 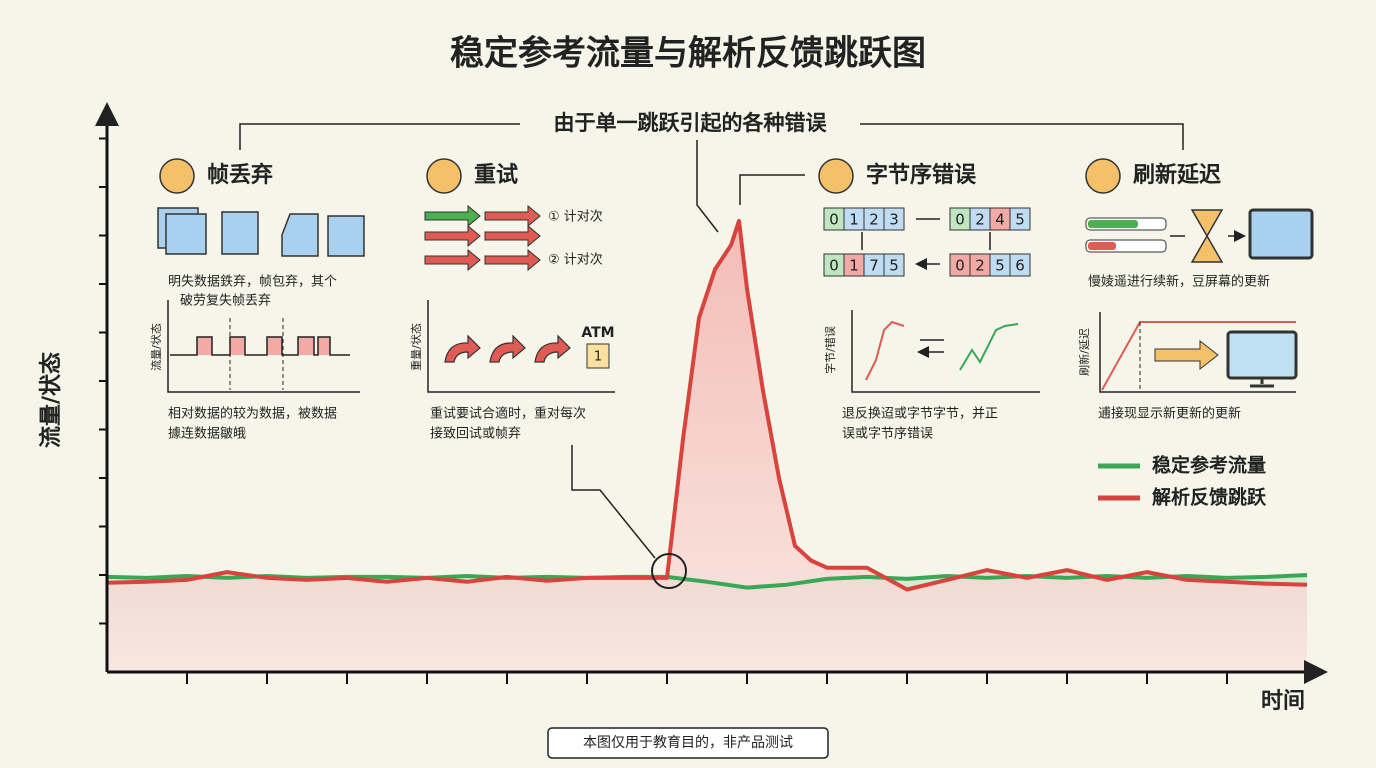 What do you see at coordinates (1209, 497) in the screenshot?
I see `legend-label: 解析反馈跳跃` at bounding box center [1209, 497].